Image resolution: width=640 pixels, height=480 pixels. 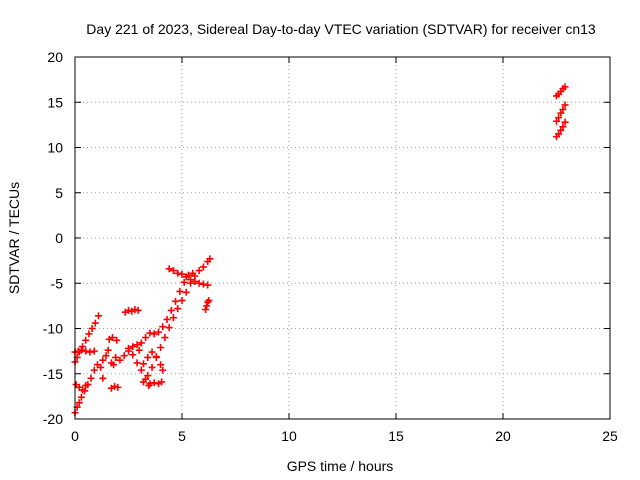 I want to click on series-right-stub-6h, so click(x=207, y=304).